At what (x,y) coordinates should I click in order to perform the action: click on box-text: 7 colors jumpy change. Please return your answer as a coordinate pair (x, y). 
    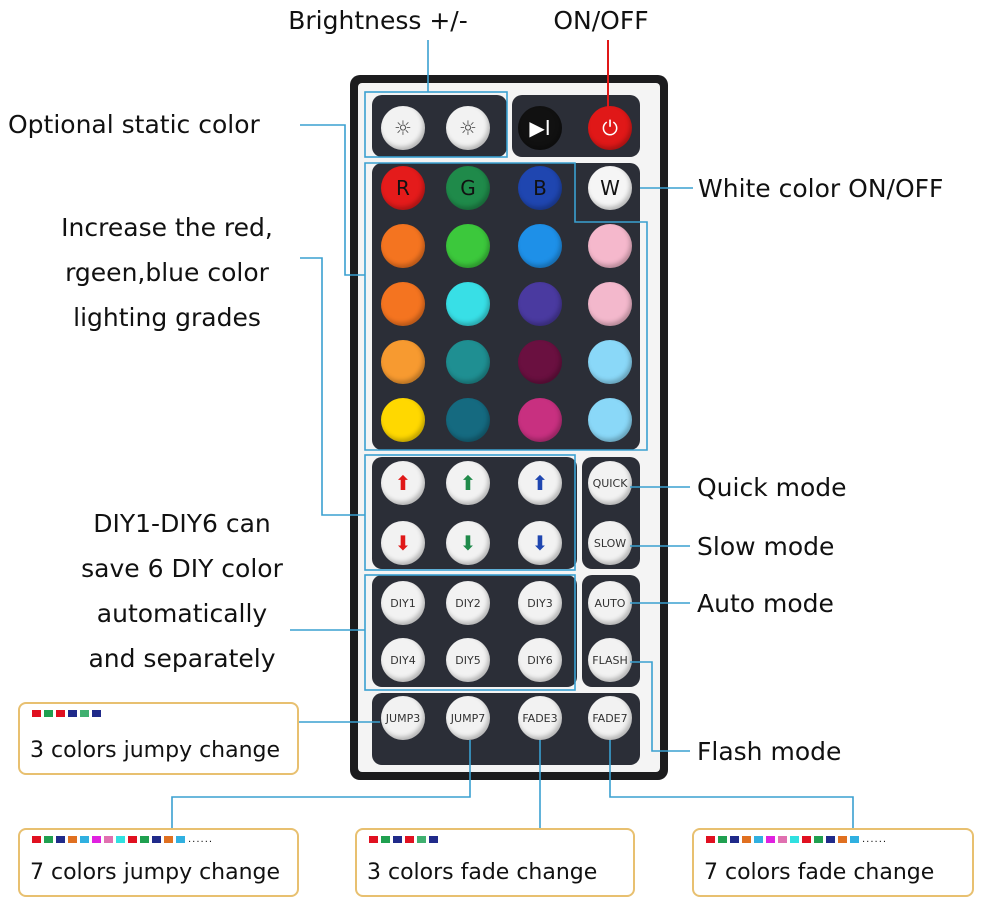
    Looking at the image, I should click on (155, 872).